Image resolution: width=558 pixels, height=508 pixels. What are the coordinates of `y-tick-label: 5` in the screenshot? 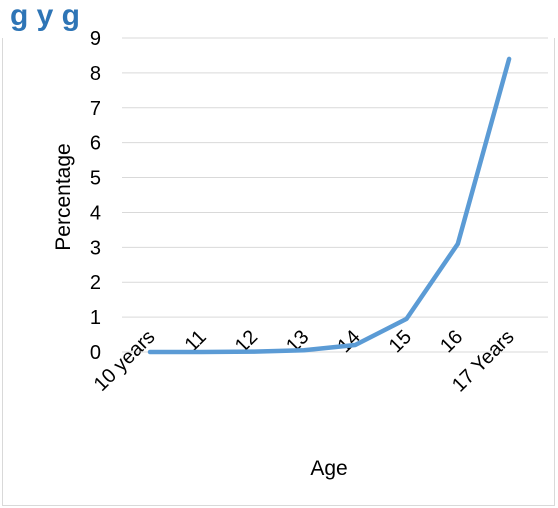 It's located at (95, 179).